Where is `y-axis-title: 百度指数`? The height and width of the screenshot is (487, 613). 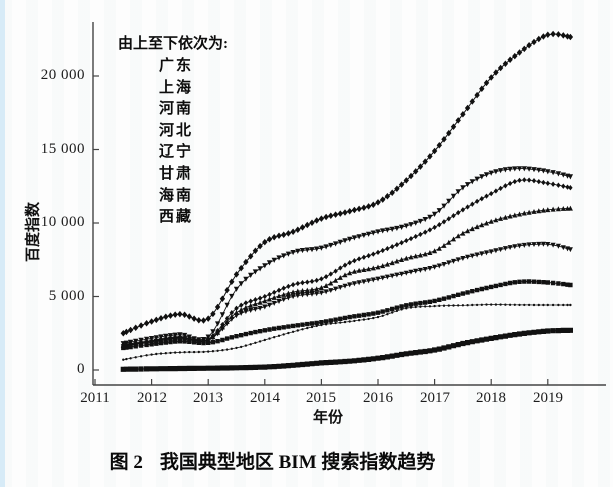 y-axis-title: 百度指数 is located at coordinates (33, 232).